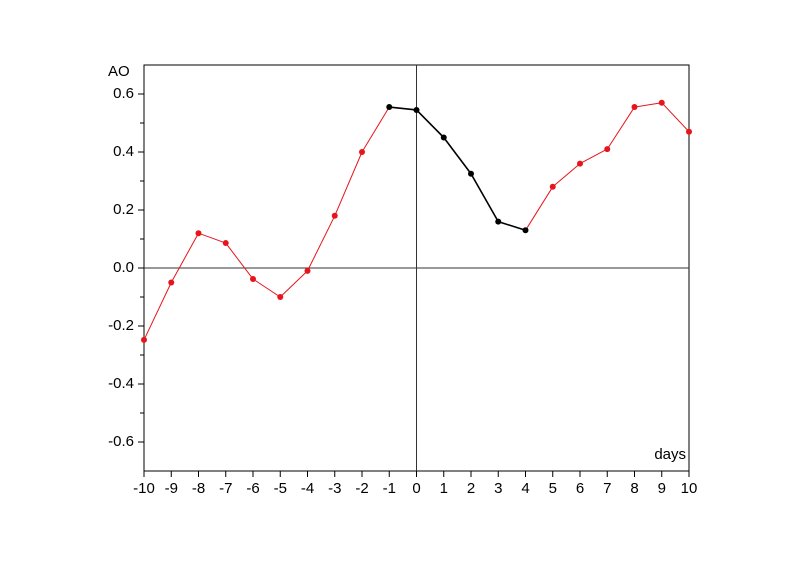  What do you see at coordinates (121, 441) in the screenshot?
I see `y-tick-label: -0.6` at bounding box center [121, 441].